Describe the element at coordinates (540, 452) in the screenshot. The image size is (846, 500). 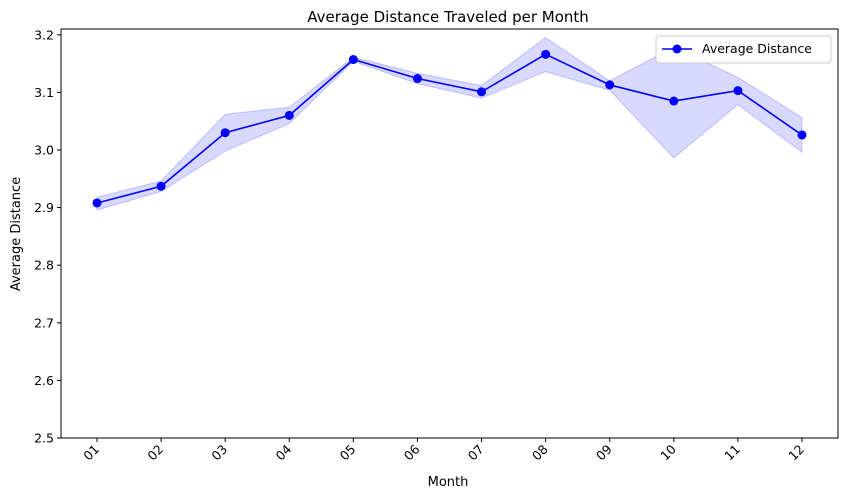
I see `x-tick-label: 08` at that location.